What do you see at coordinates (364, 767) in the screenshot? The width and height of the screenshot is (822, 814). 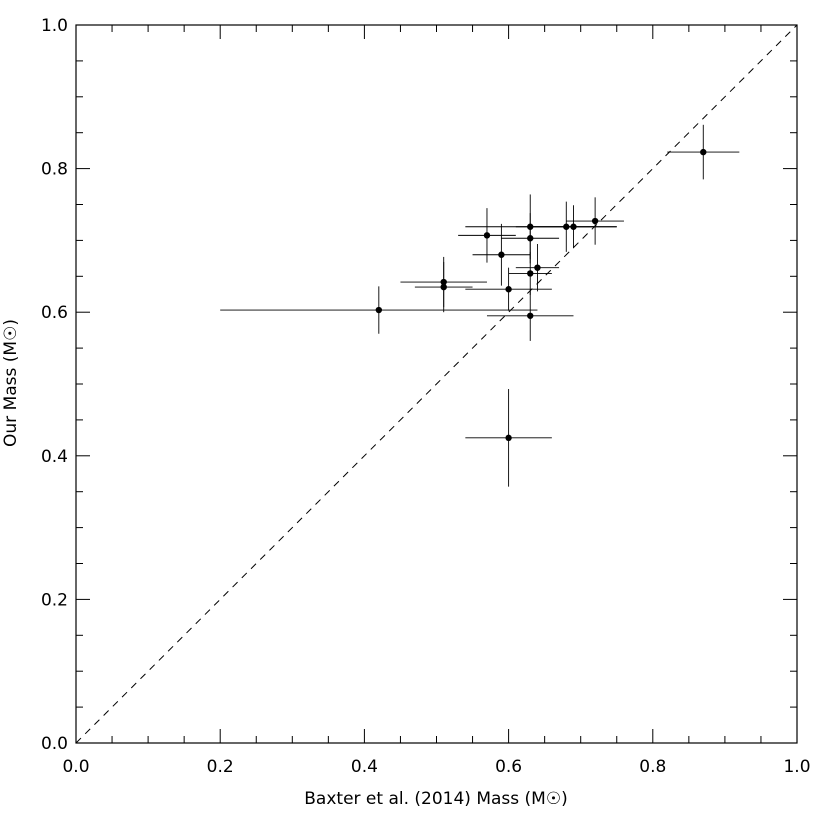 I see `x-tick-label: 0.4` at bounding box center [364, 767].